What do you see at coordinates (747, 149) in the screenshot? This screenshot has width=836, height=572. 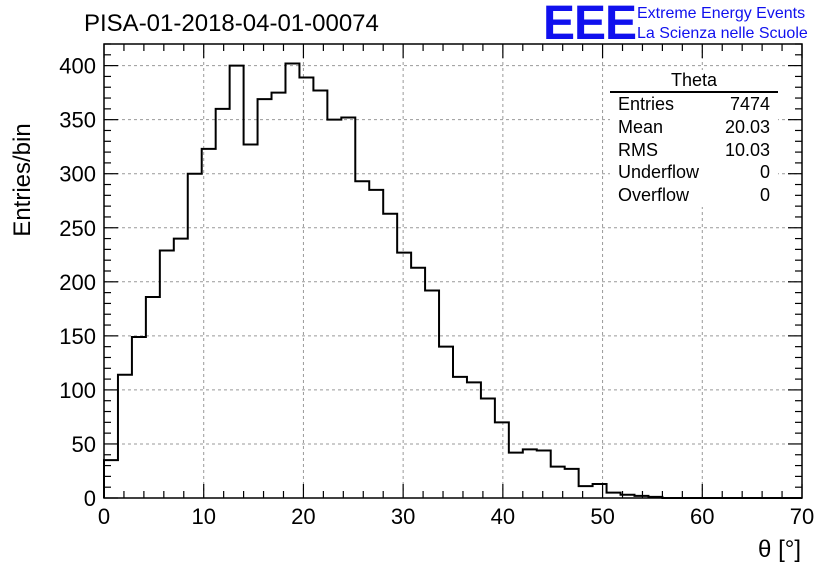 I see `stats-value: 10.03` at bounding box center [747, 149].